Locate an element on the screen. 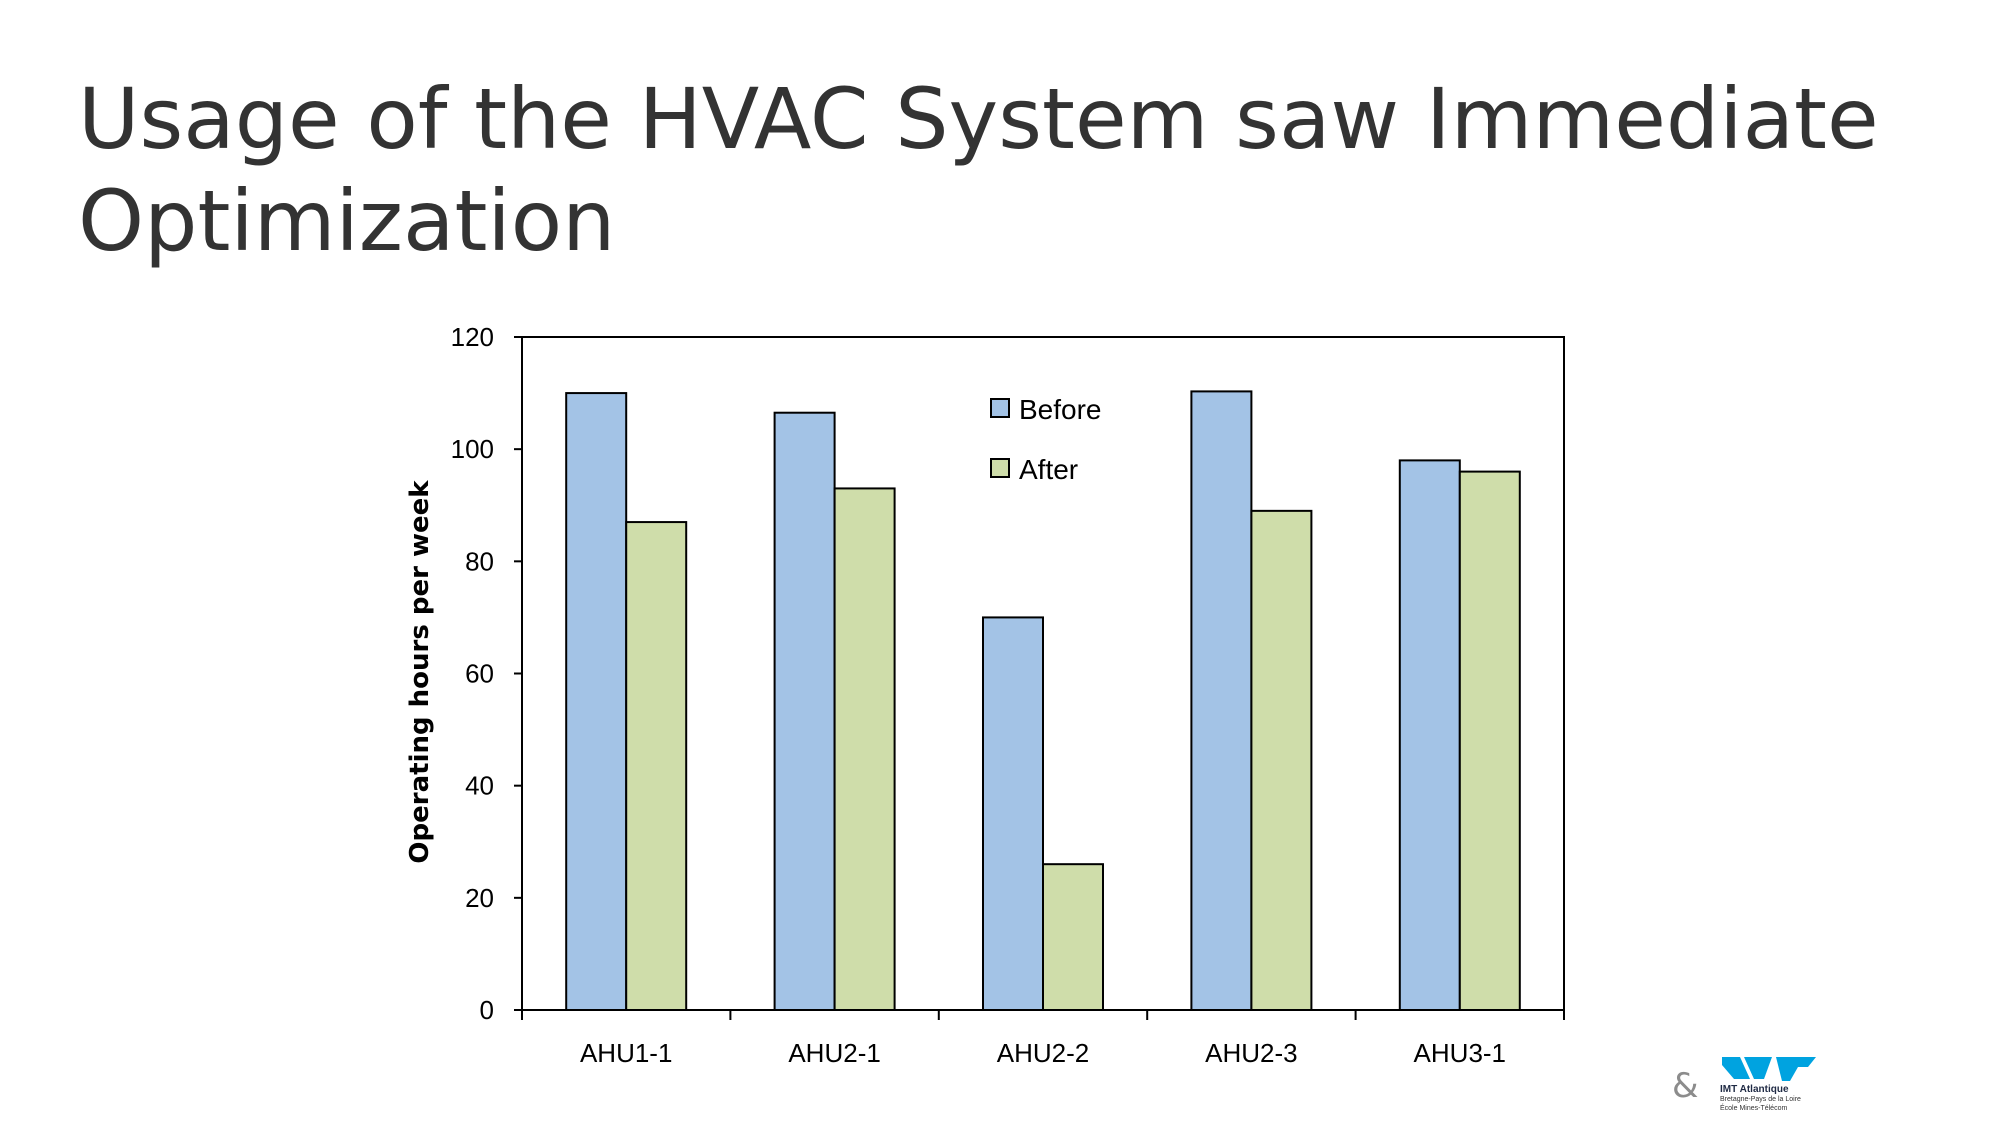  x-tick-label: AHU2-3 is located at coordinates (1251, 1053).